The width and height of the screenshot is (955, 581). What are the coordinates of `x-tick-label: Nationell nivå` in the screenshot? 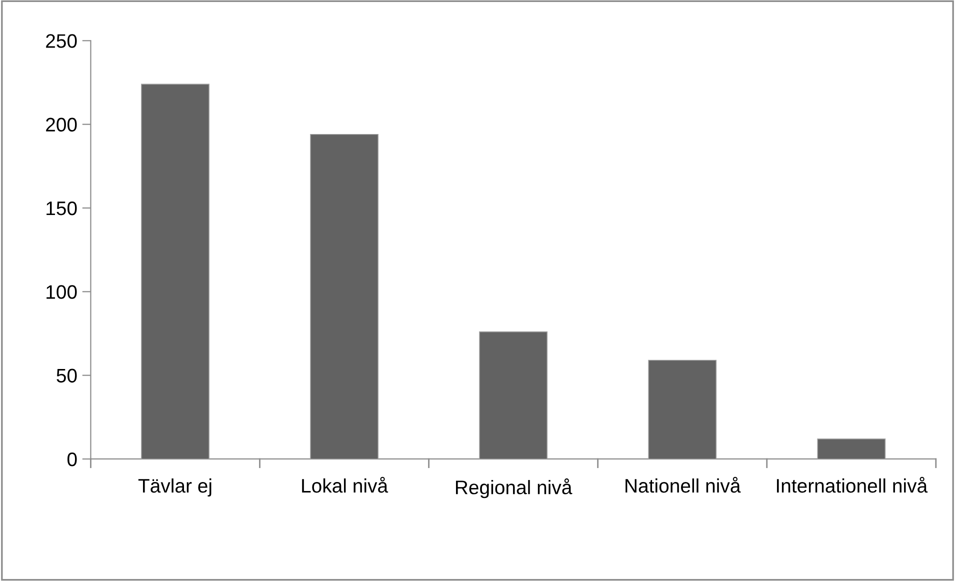 It's located at (683, 484).